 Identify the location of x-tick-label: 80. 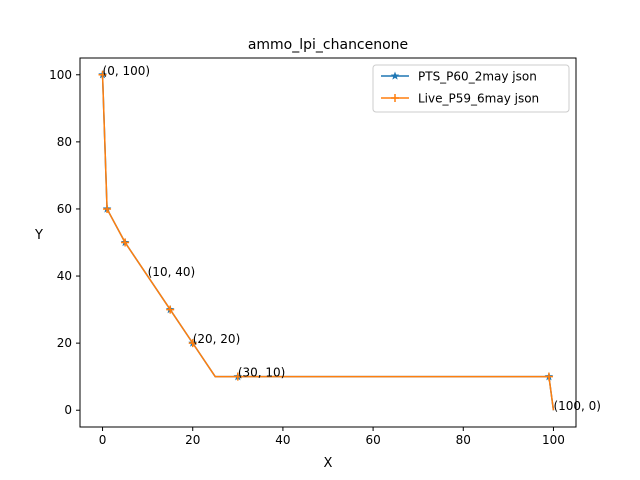
(463, 440).